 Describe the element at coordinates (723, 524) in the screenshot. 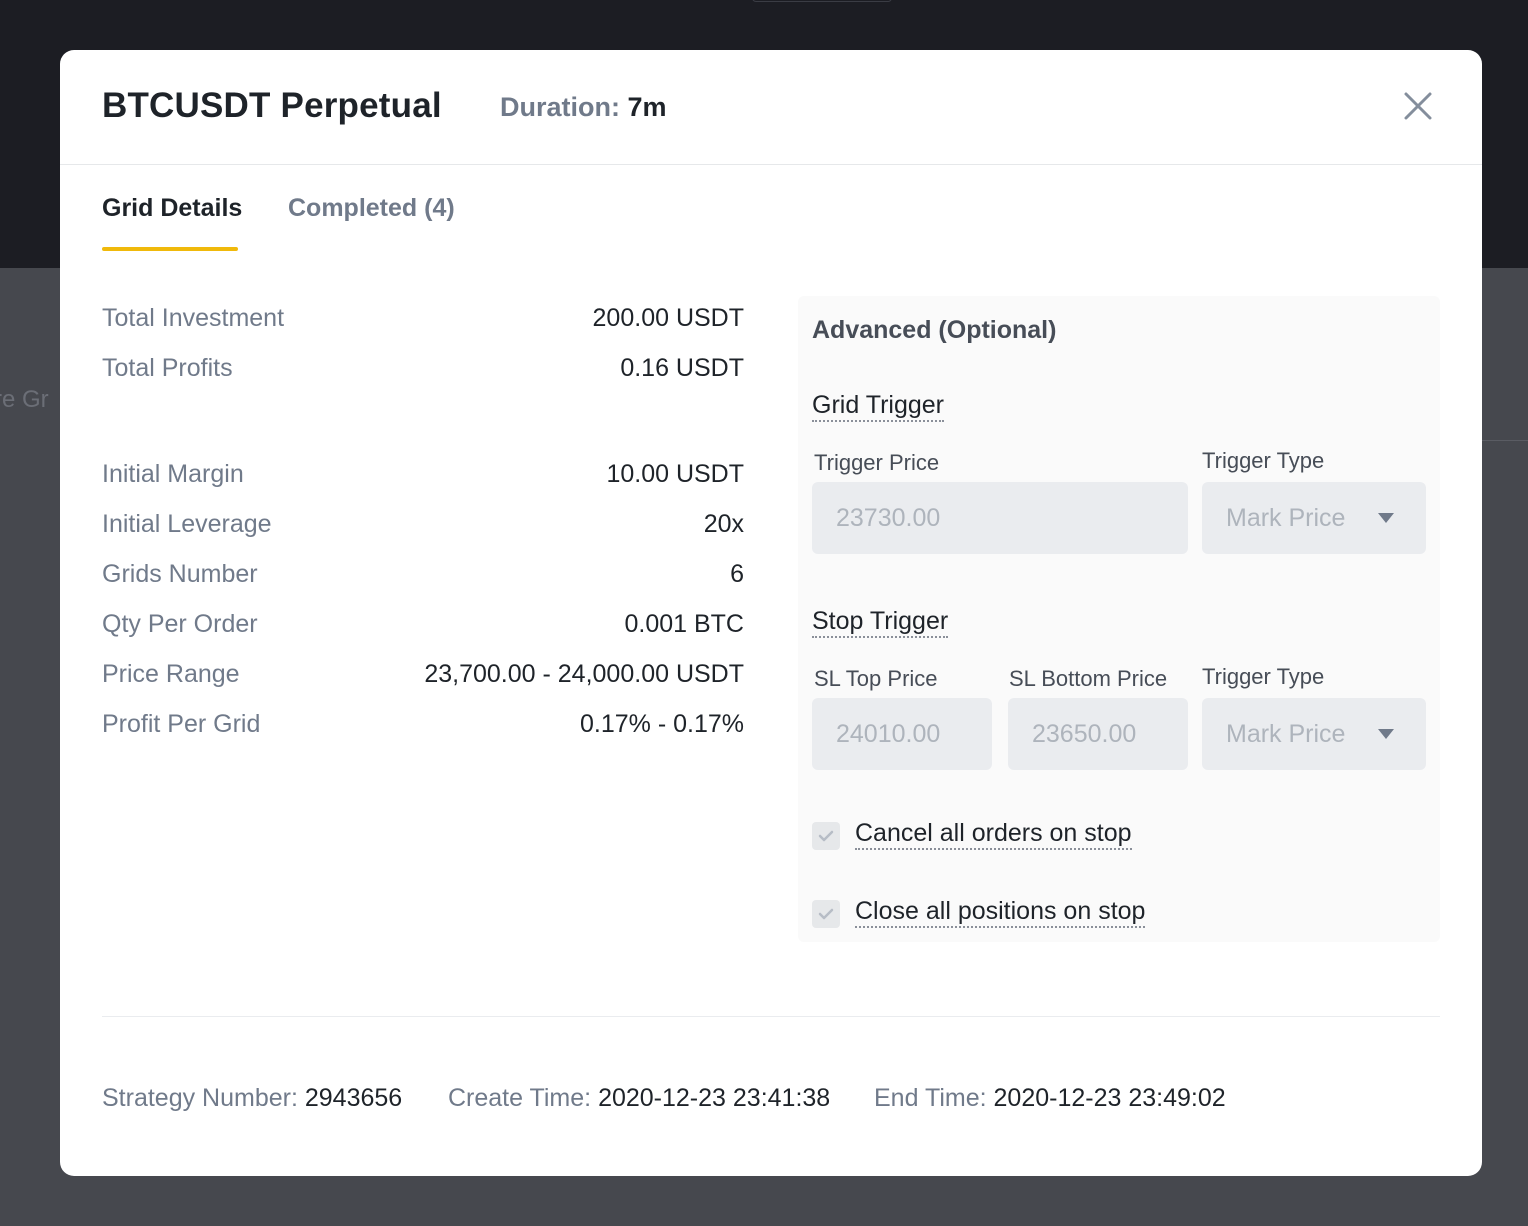

I see `detail-value: 20x` at that location.